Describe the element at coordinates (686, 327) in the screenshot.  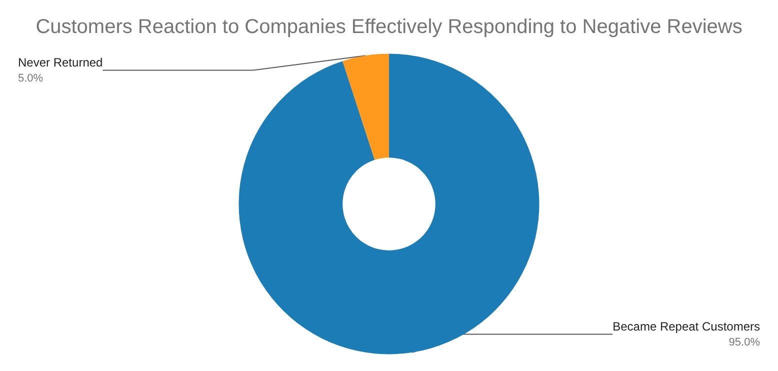
I see `slice-label: Became Repeat Customers` at that location.